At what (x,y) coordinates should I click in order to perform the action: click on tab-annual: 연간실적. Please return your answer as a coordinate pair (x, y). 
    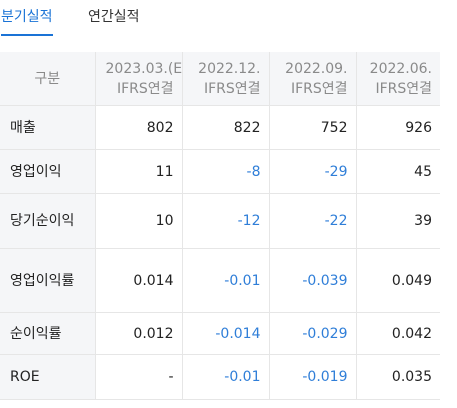
    Looking at the image, I should click on (114, 17).